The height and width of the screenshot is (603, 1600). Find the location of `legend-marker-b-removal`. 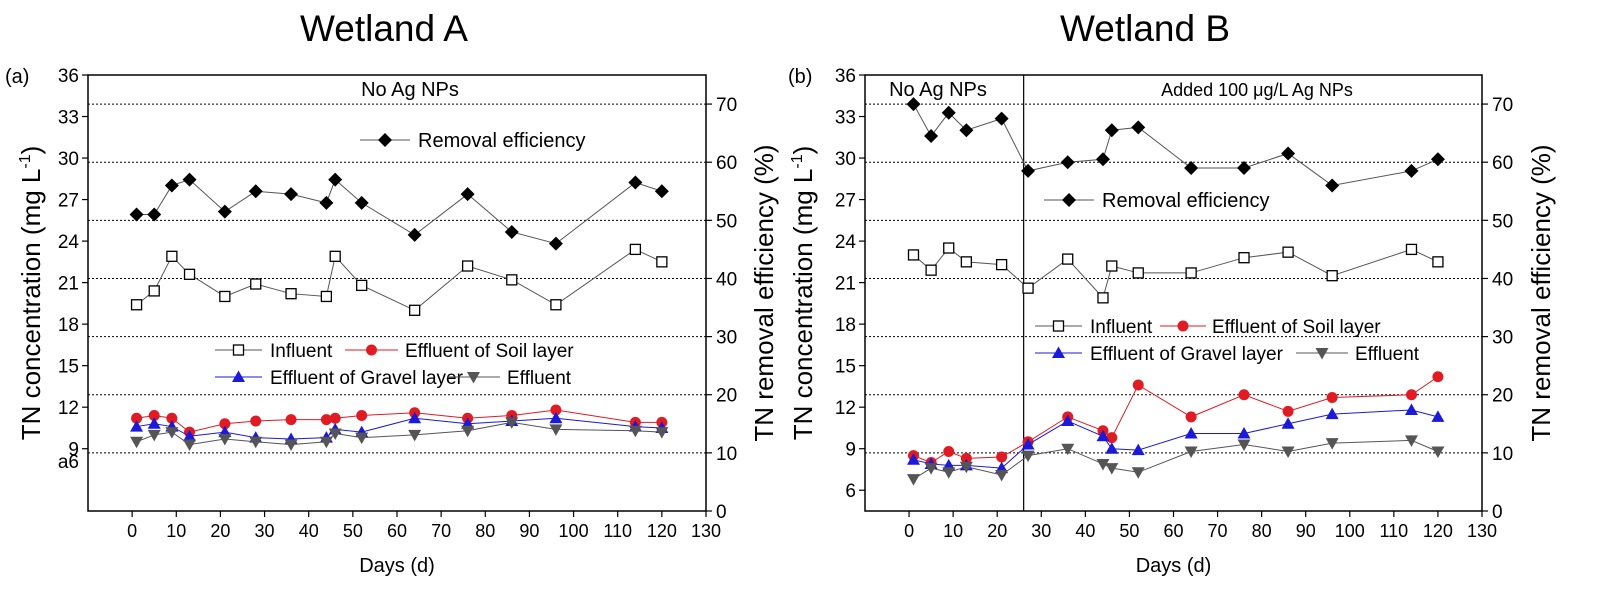

legend-marker-b-removal is located at coordinates (1069, 200).